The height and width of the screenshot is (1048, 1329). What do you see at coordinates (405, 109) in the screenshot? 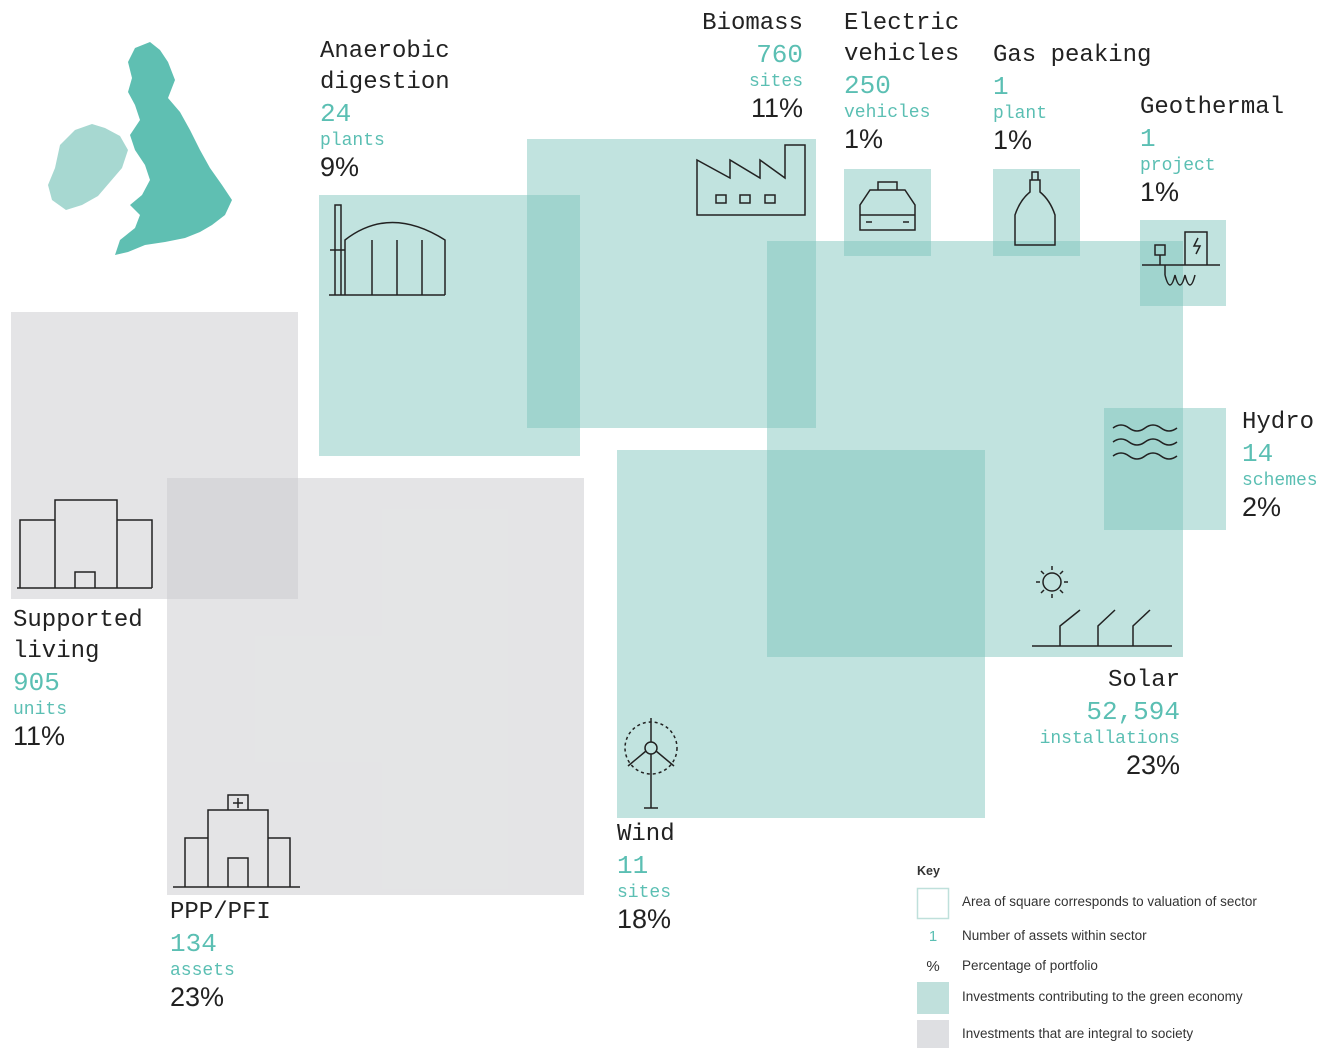
I see `sector-label: Anaerobic digestion 24 plants 9%` at bounding box center [405, 109].